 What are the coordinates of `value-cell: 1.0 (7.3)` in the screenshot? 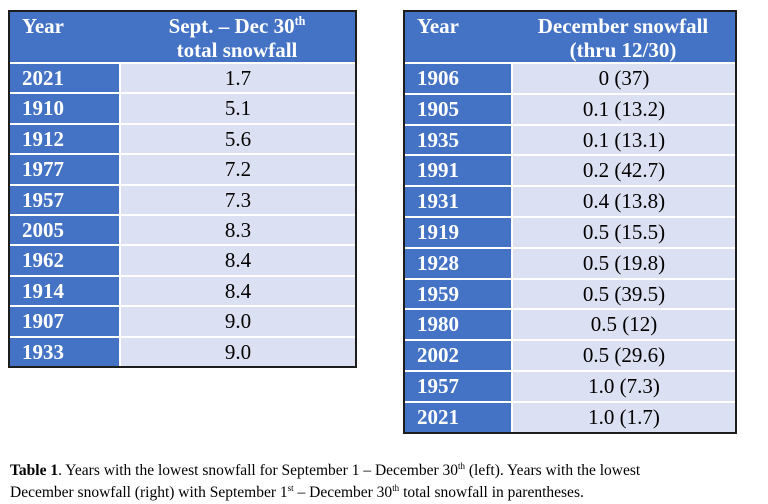 It's located at (624, 386).